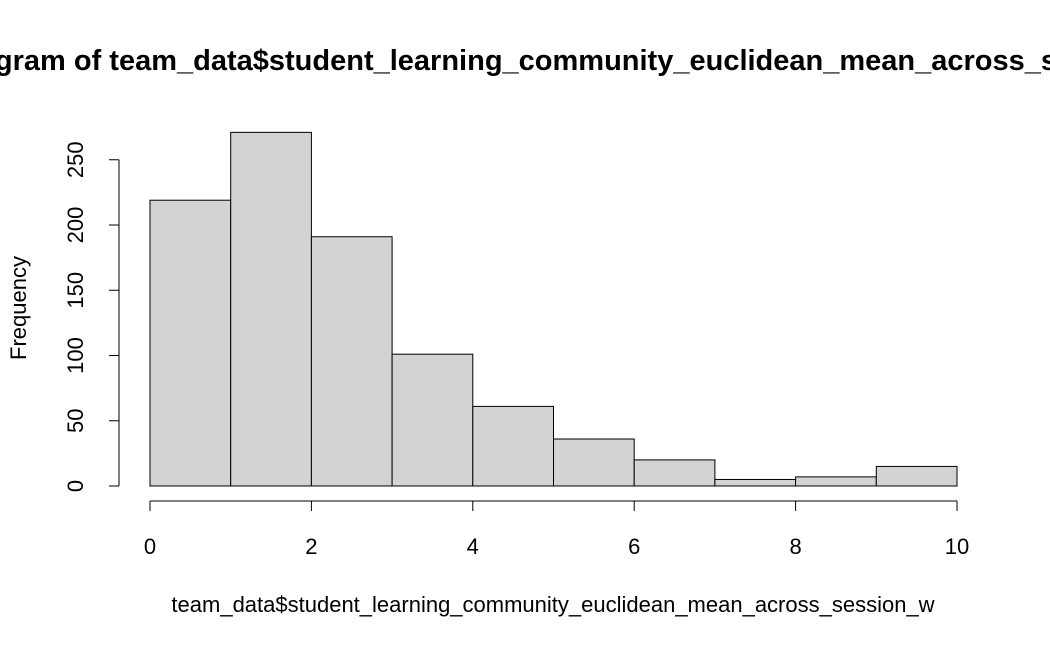  Describe the element at coordinates (75, 225) in the screenshot. I see `y-tick-label: 200` at that location.